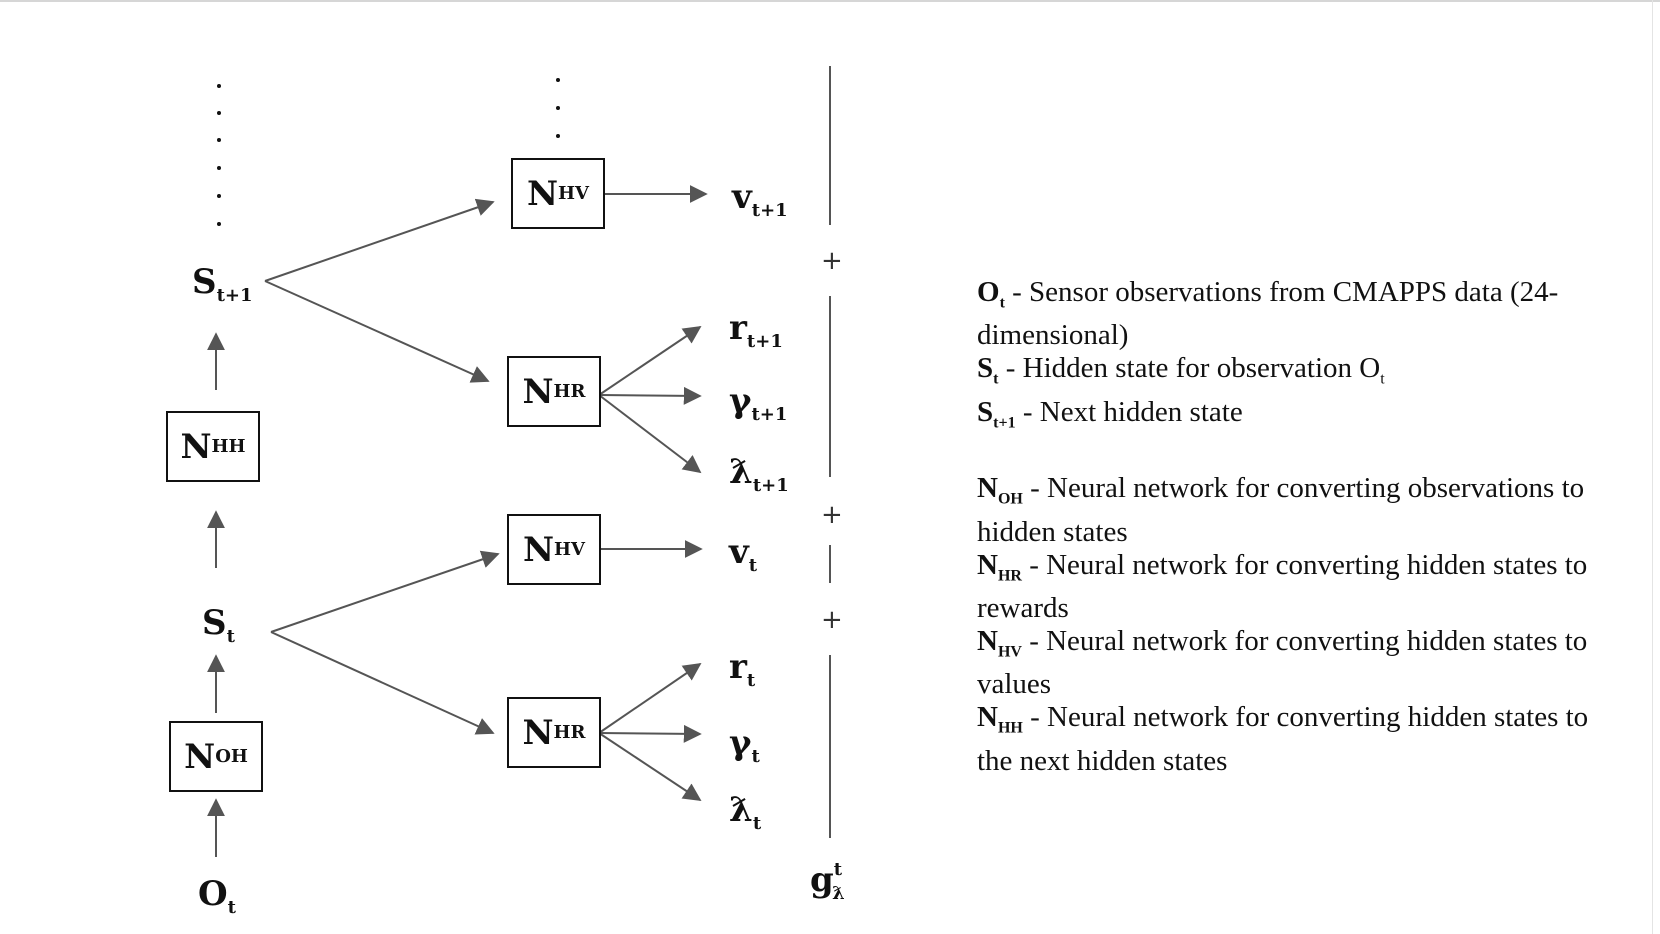  I want to click on arrow-nhr-to-lambdat1, so click(650, 434).